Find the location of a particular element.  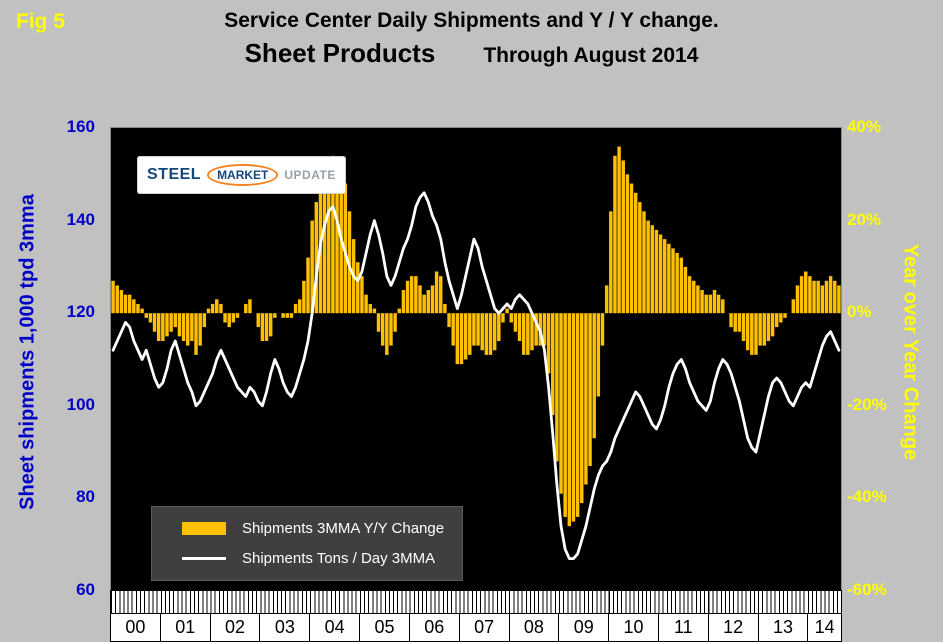

figure-number: Fig 5 is located at coordinates (41, 21).